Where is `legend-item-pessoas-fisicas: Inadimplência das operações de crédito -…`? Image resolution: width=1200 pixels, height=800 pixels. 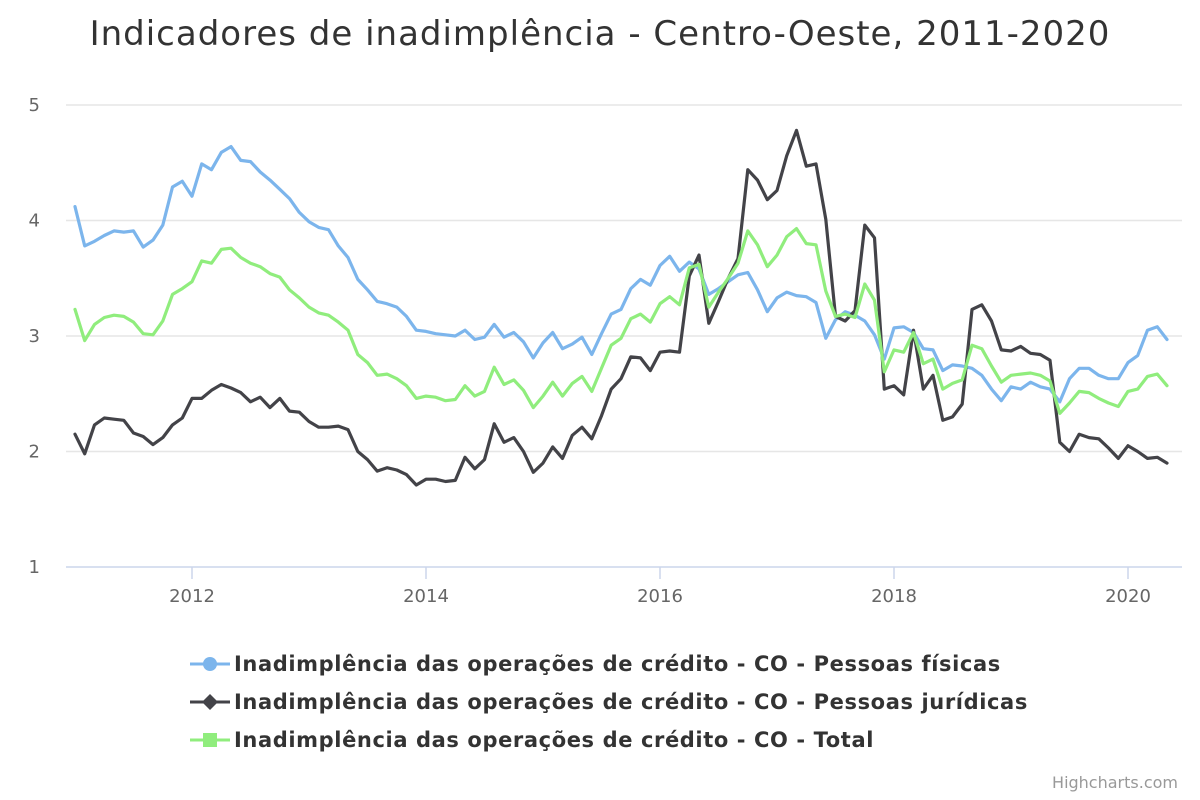 legend-item-pessoas-fisicas: Inadimplência das operações de crédito -… is located at coordinates (640, 664).